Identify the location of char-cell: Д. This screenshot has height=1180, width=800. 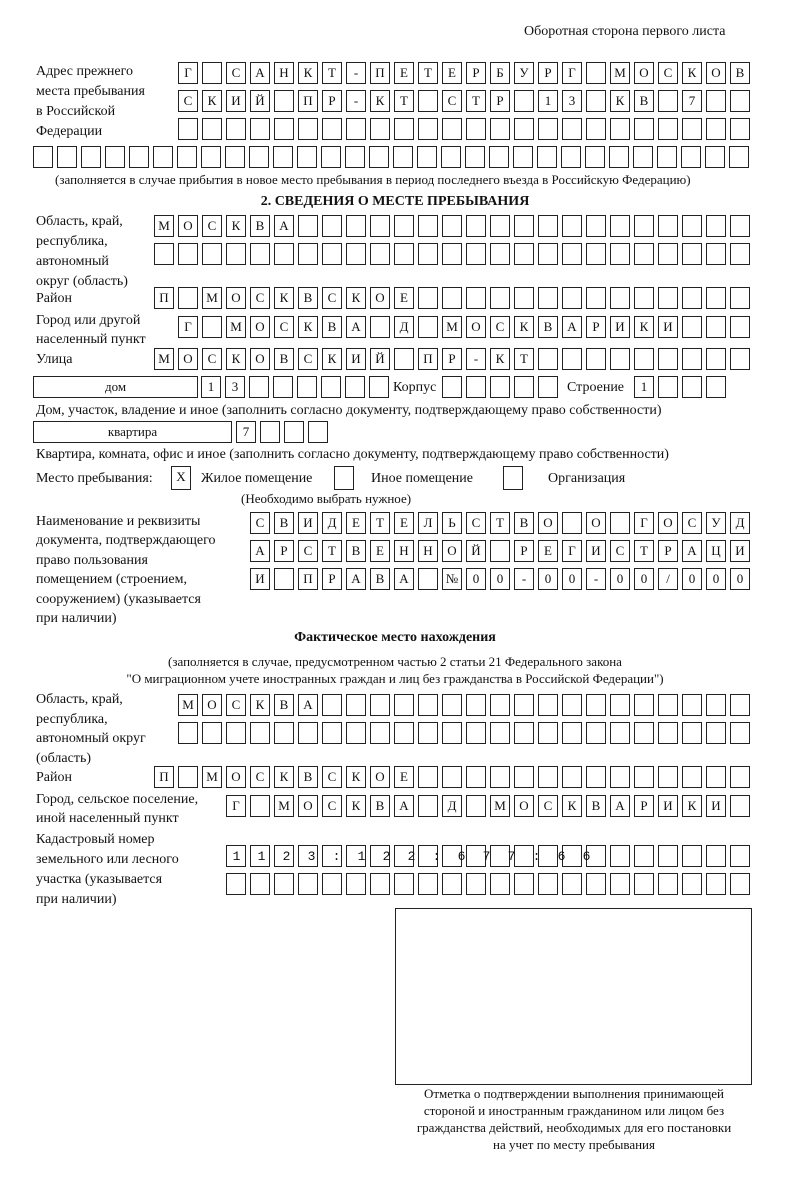
(404, 327).